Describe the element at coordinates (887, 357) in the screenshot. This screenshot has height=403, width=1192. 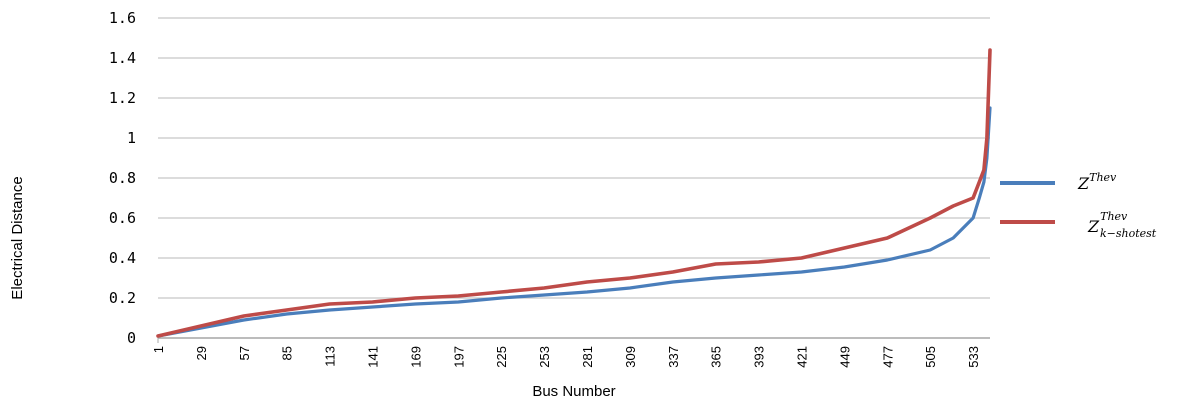
I see `x-tick-label: 477` at that location.